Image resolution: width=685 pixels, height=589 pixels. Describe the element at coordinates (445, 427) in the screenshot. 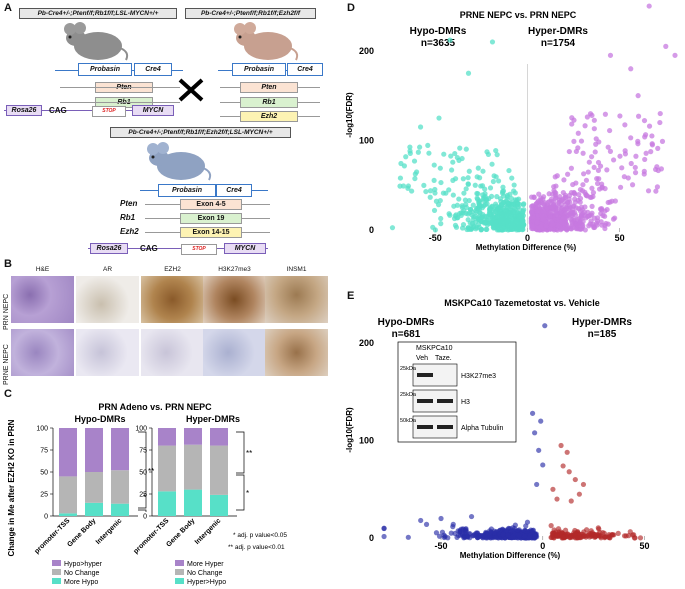

I see `band-tubulin-taze` at that location.